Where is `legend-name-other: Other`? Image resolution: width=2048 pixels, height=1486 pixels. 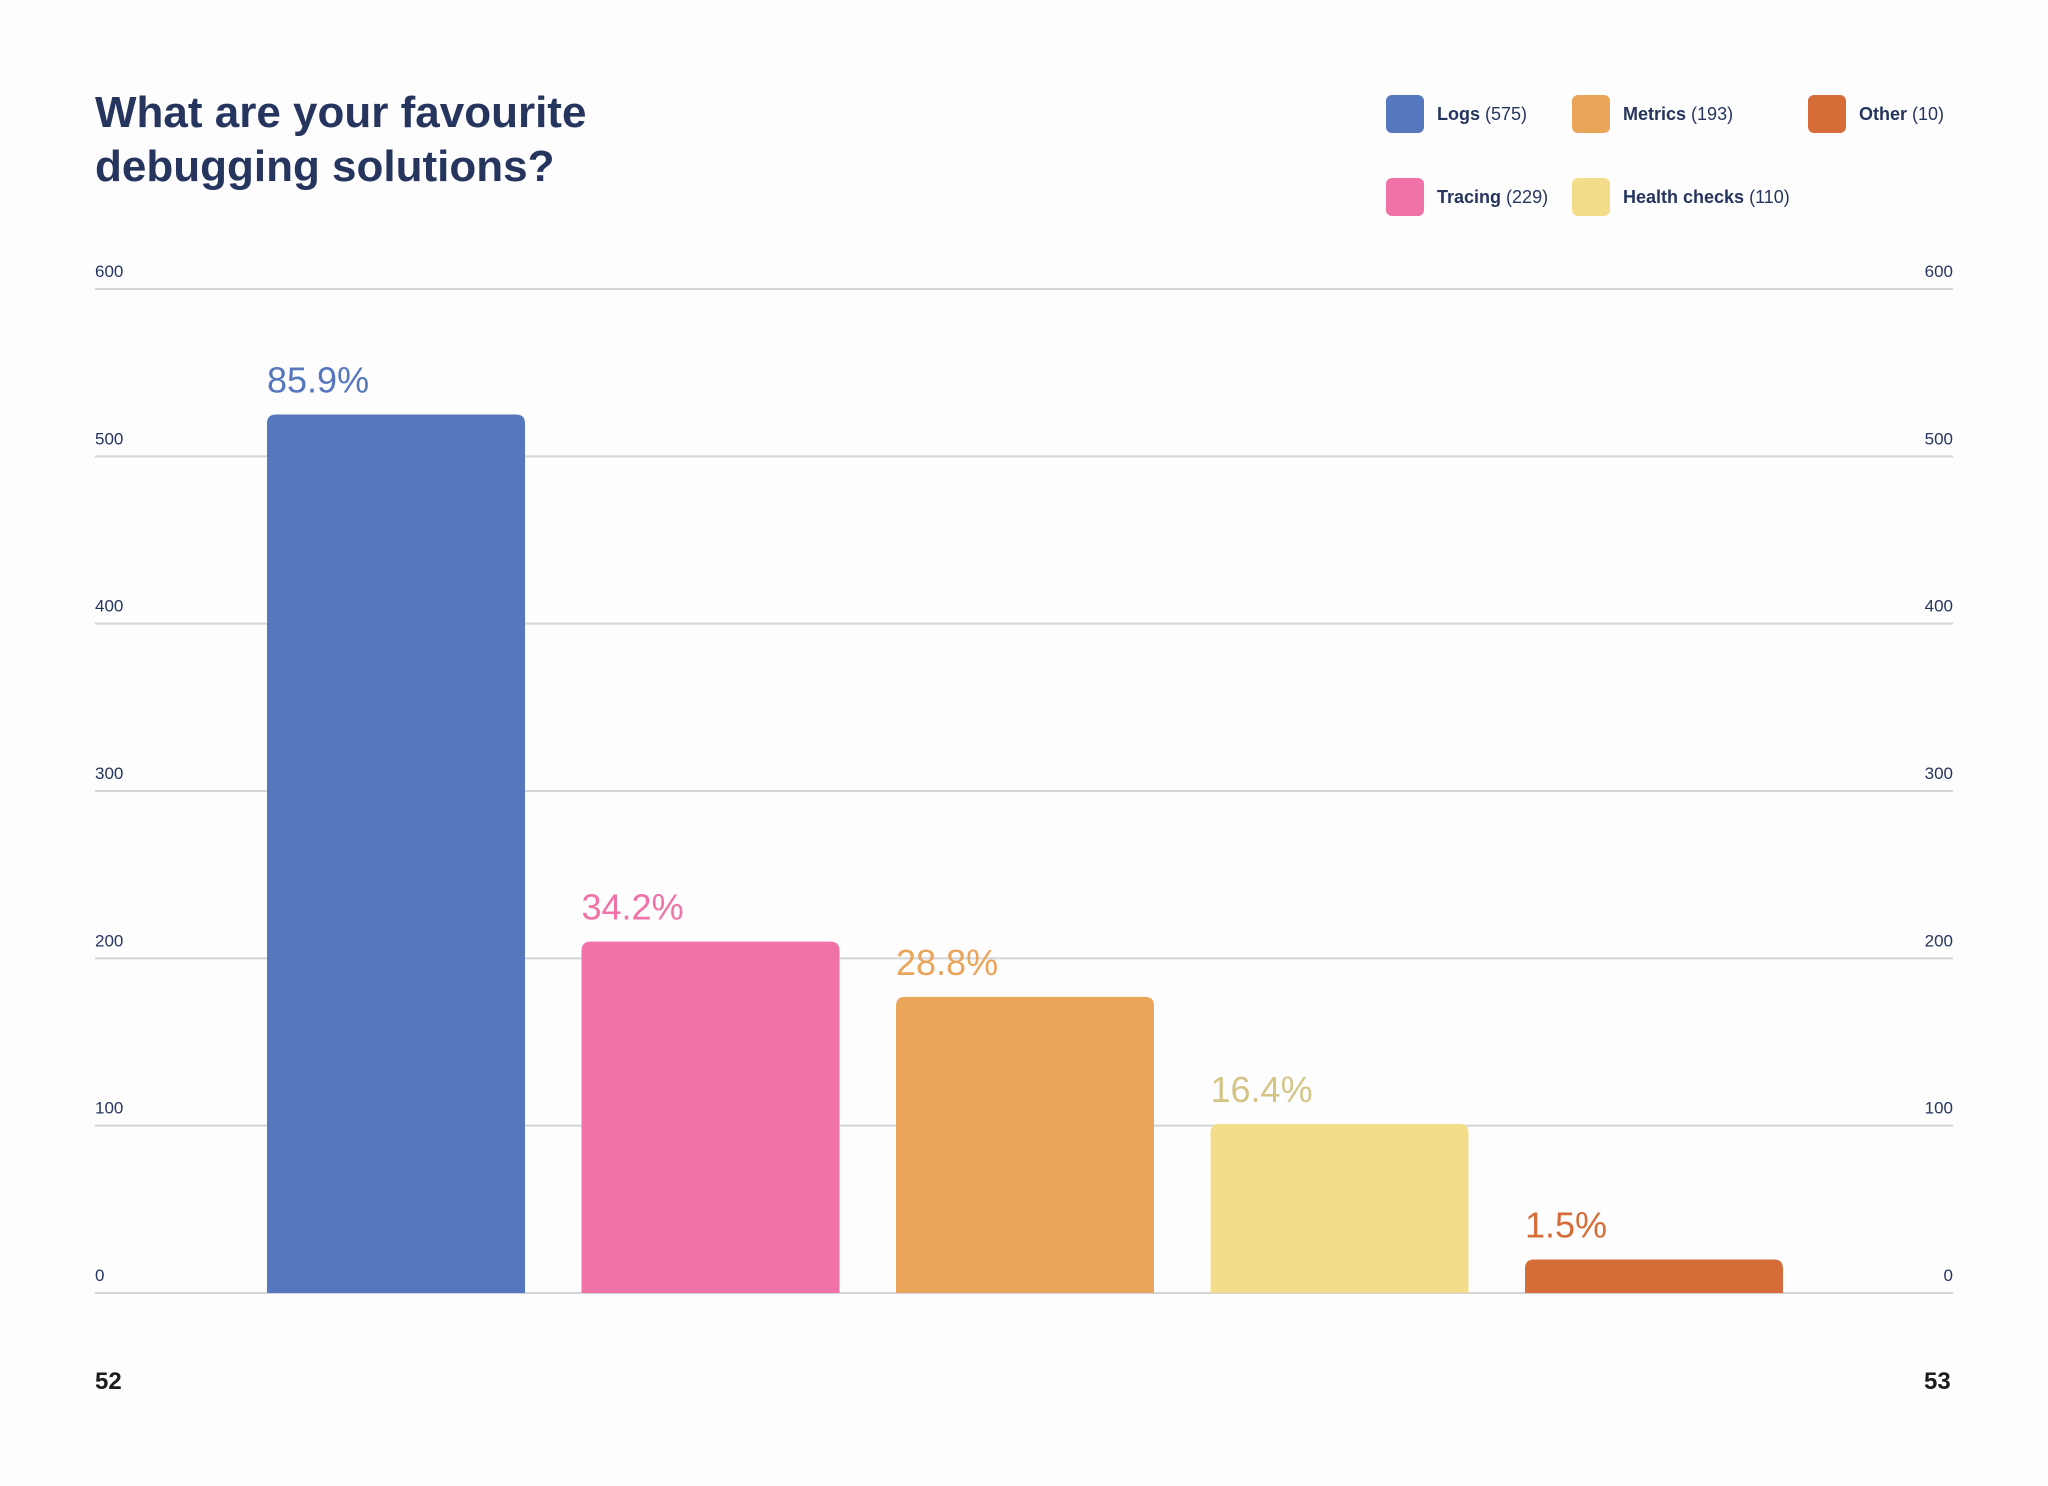
legend-name-other: Other is located at coordinates (1883, 113).